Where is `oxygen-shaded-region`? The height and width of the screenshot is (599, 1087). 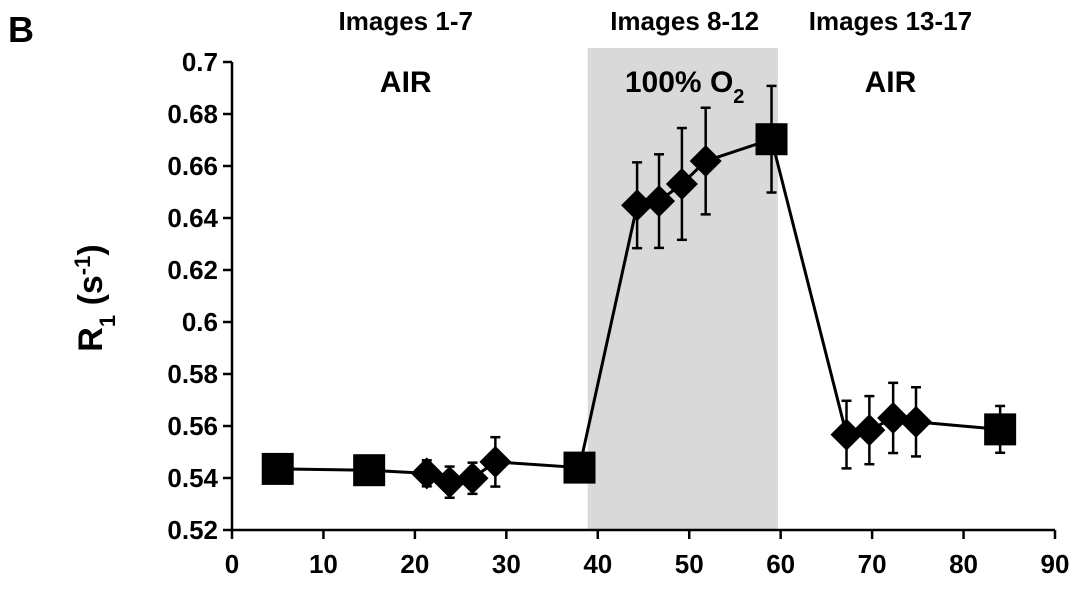 oxygen-shaded-region is located at coordinates (682, 289).